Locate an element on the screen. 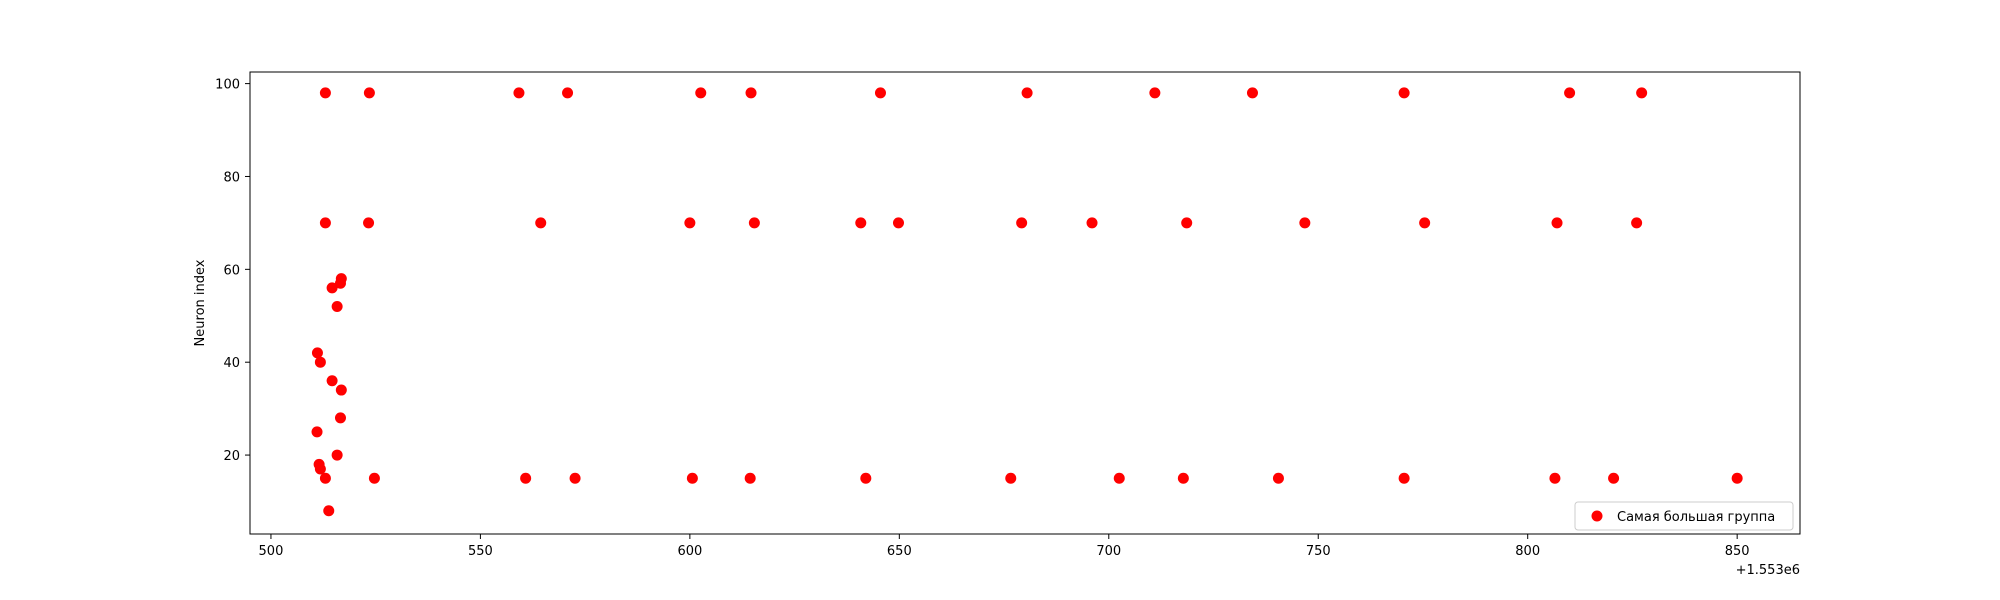 The height and width of the screenshot is (600, 2000). x-tick-label: 600 is located at coordinates (689, 551).